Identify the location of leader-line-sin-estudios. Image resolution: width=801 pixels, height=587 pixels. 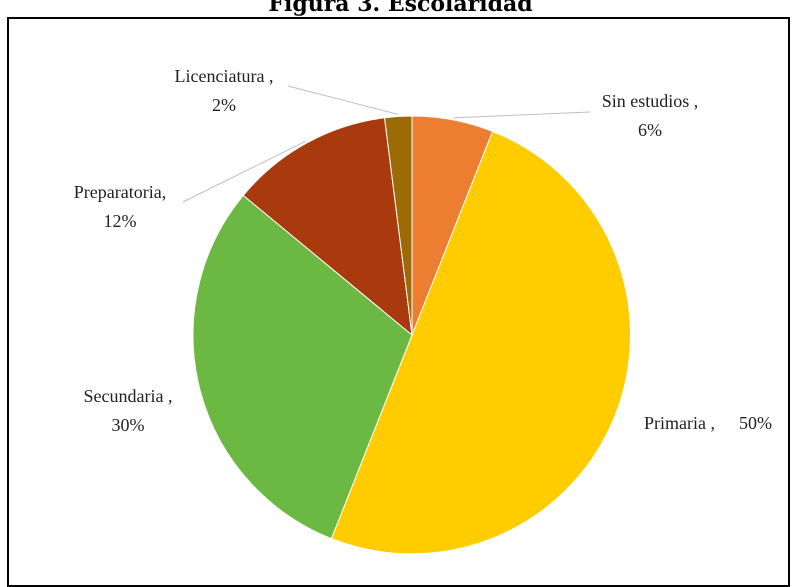
(522, 115).